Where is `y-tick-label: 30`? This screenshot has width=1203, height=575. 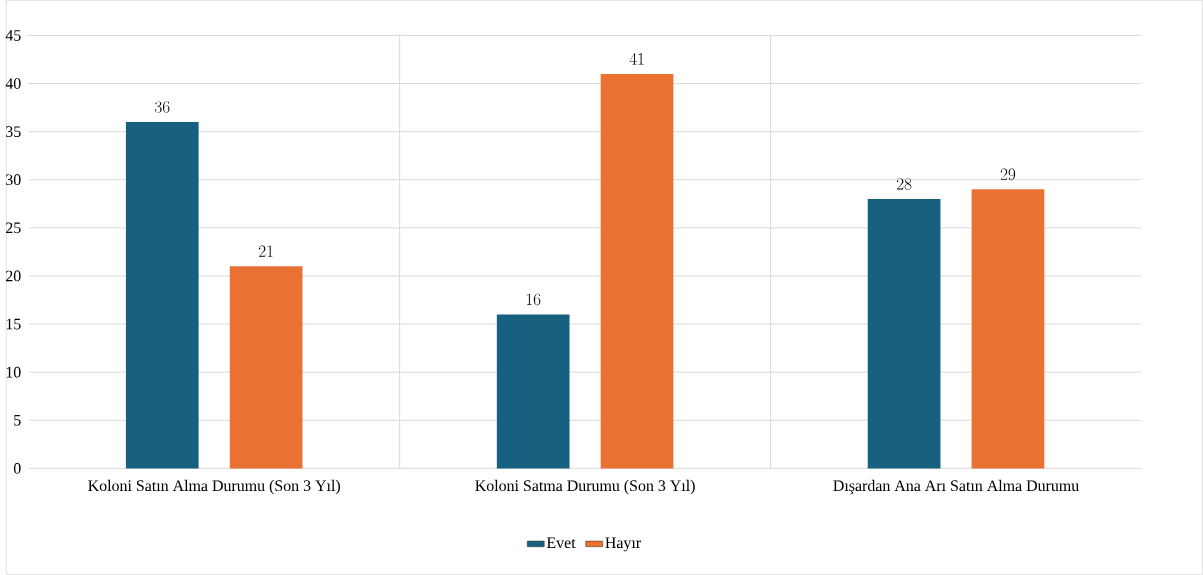
y-tick-label: 30 is located at coordinates (13, 180).